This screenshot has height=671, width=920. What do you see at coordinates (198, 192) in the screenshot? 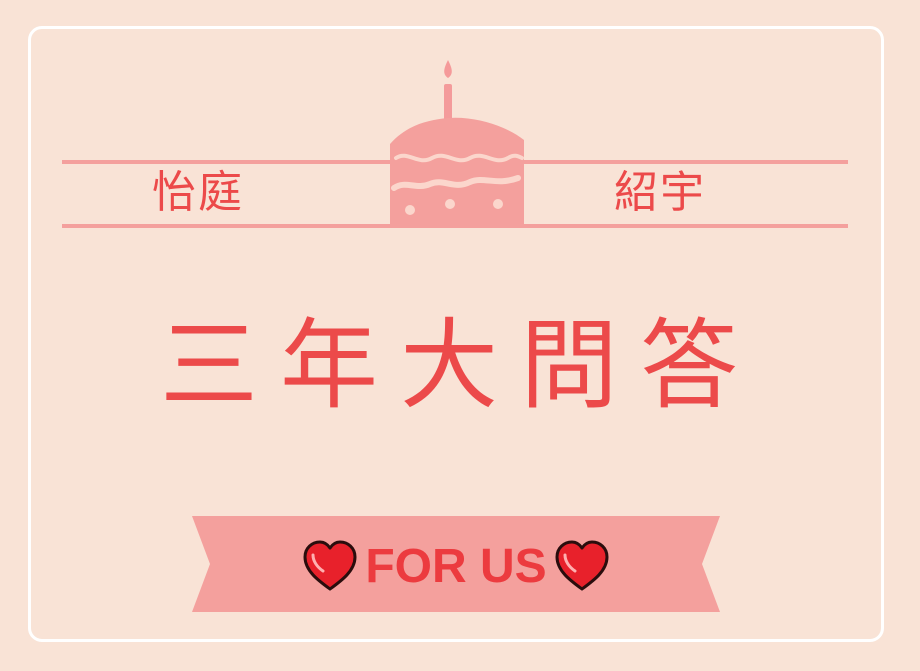
I see `name-left: 怡庭` at bounding box center [198, 192].